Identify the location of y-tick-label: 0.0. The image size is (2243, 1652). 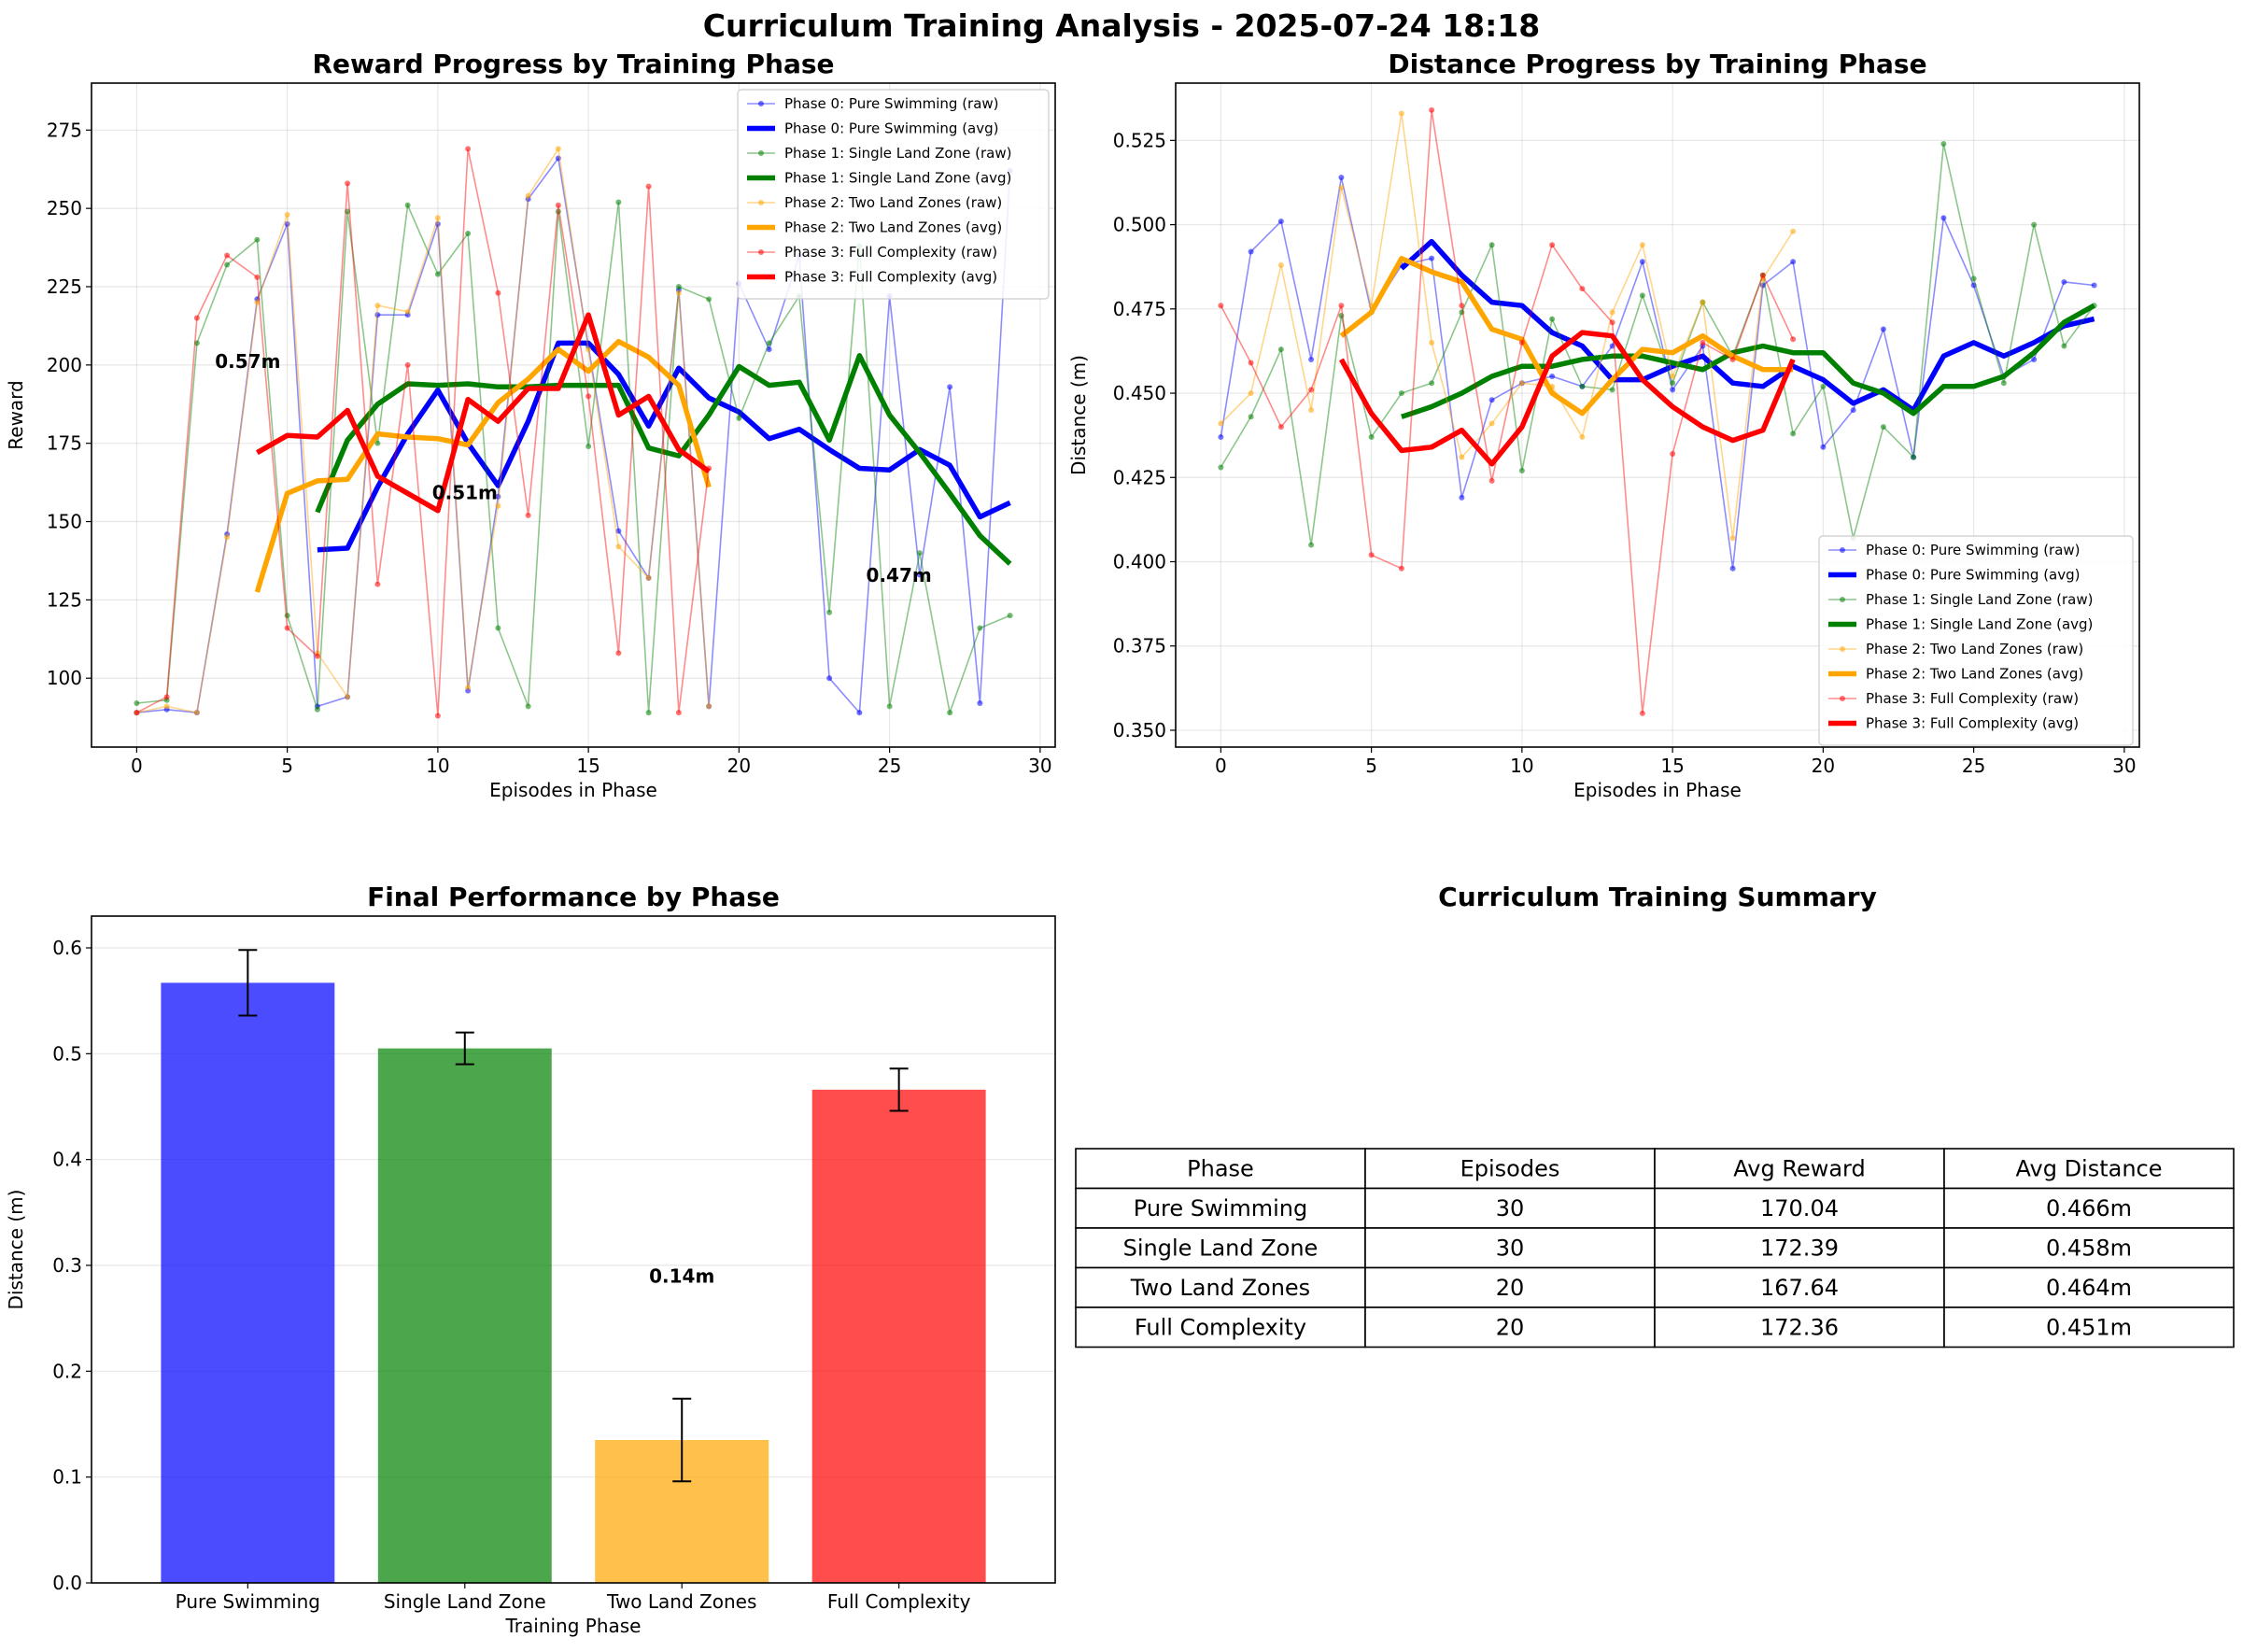
(67, 1583).